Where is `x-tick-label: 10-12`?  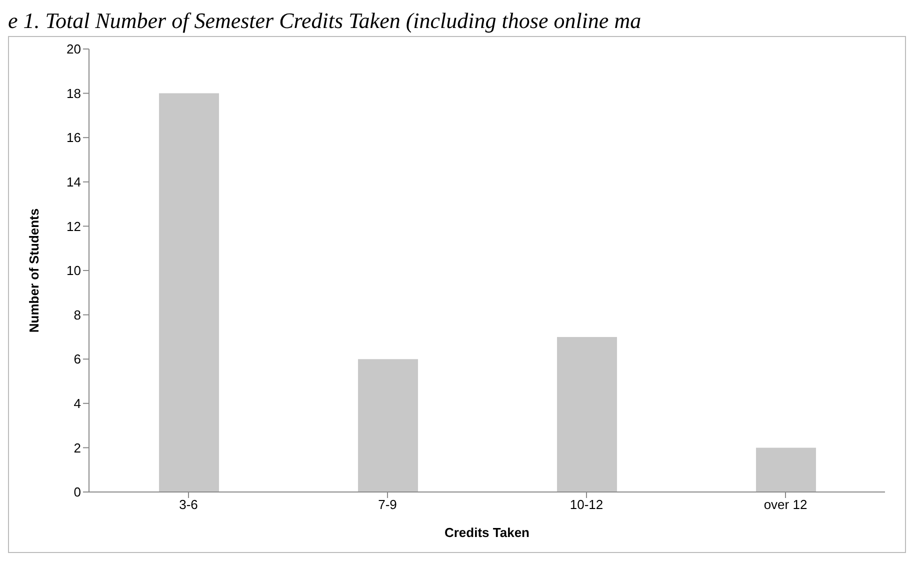 x-tick-label: 10-12 is located at coordinates (587, 504).